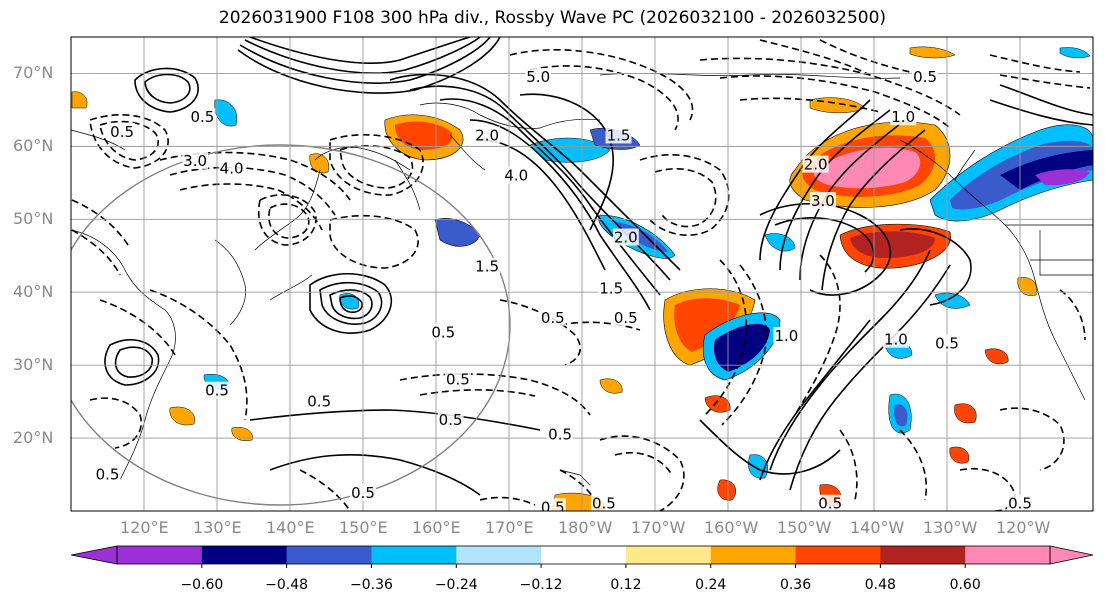 The width and height of the screenshot is (1105, 604). What do you see at coordinates (541, 585) in the screenshot?
I see `colorbar-tick-label: −0.12` at bounding box center [541, 585].